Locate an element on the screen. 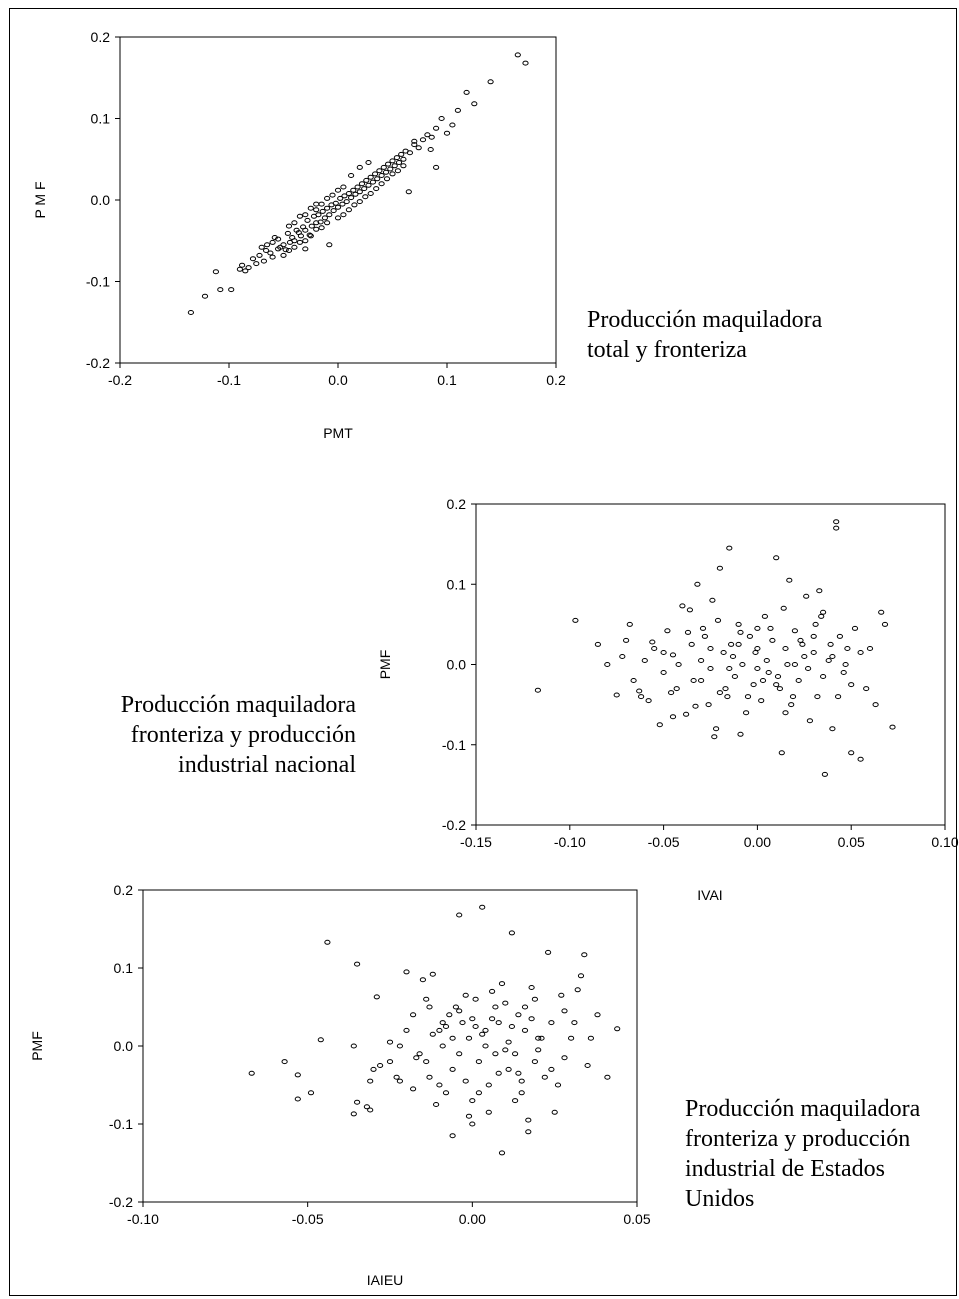 This screenshot has width=959, height=1299. y-tick-label: 0.1 is located at coordinates (124, 968).